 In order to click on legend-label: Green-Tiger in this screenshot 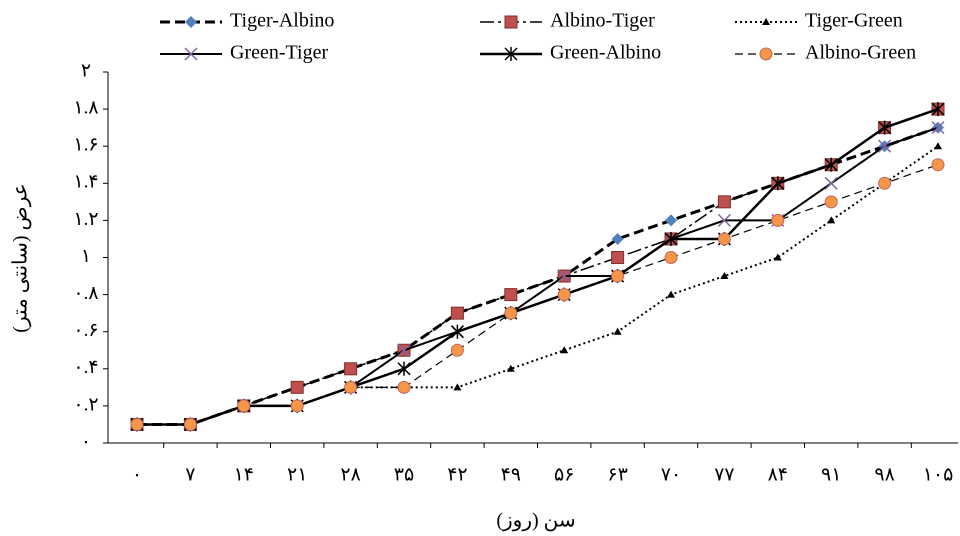, I will do `click(279, 53)`.